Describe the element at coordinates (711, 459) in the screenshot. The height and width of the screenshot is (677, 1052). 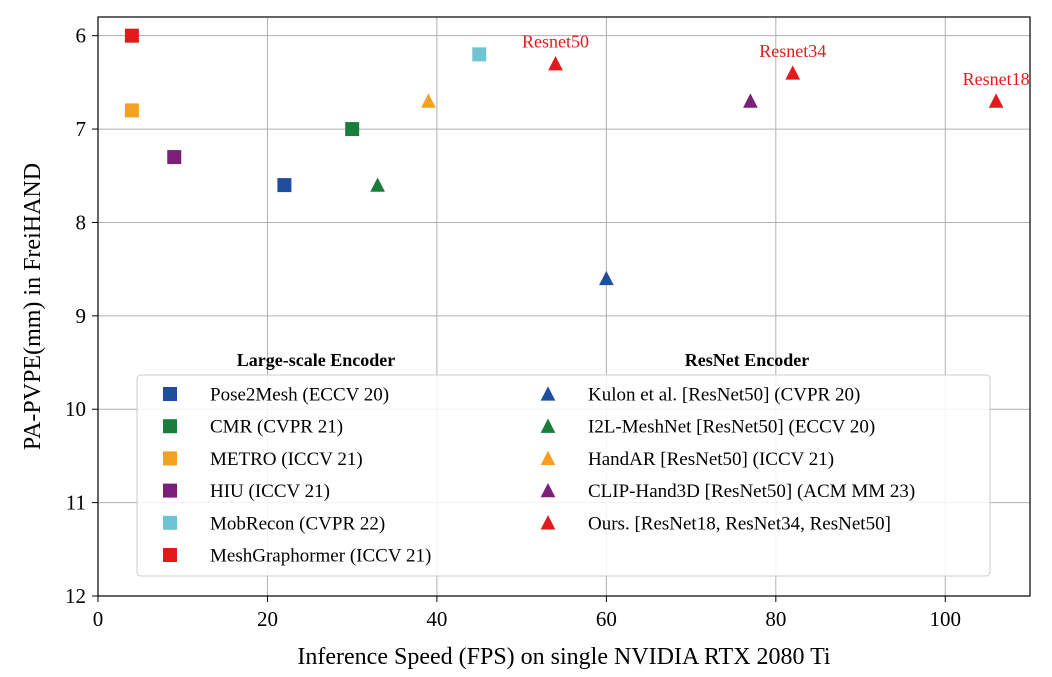
I see `legend-entry-label: HandAR [ResNet50] (ICCV 21)` at that location.